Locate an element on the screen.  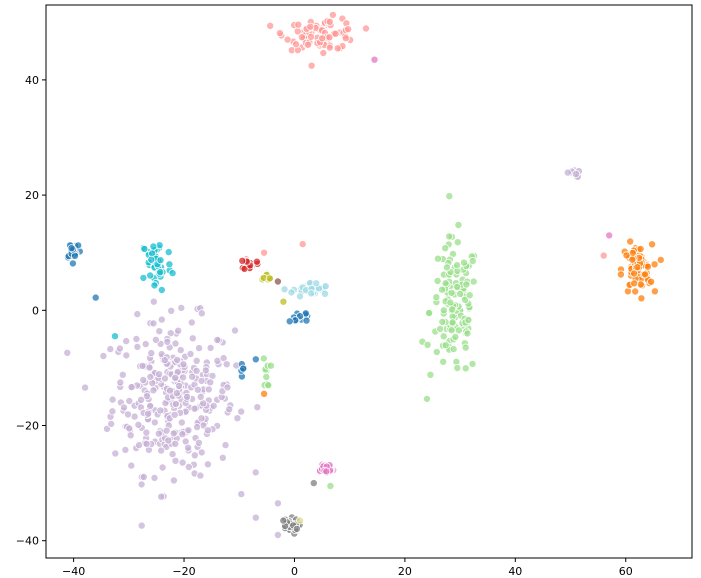
y-tick-label: 40 is located at coordinates (32, 80).